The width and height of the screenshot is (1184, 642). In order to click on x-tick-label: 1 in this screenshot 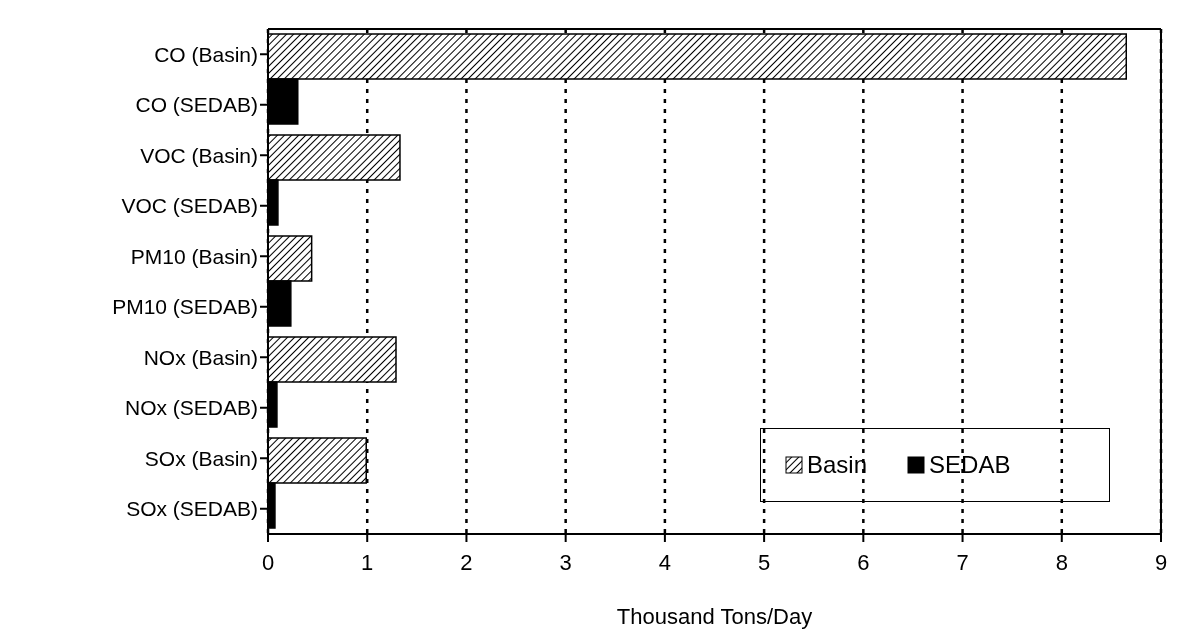, I will do `click(367, 562)`.